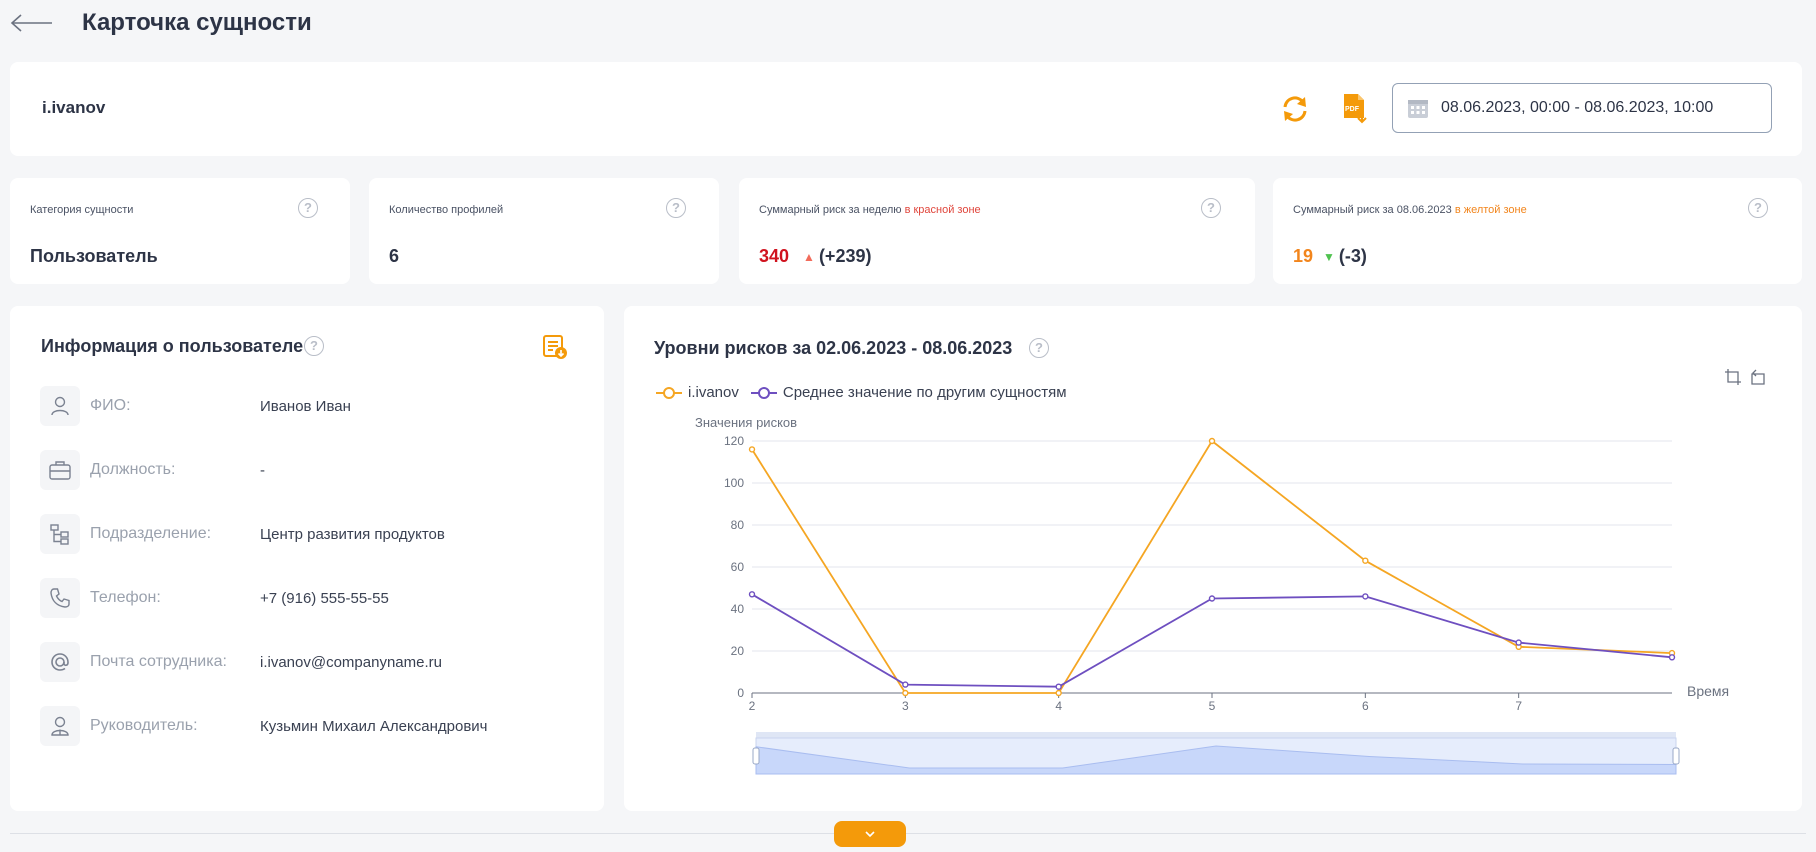 The height and width of the screenshot is (852, 1816). I want to click on y-tick-label: 100, so click(734, 483).